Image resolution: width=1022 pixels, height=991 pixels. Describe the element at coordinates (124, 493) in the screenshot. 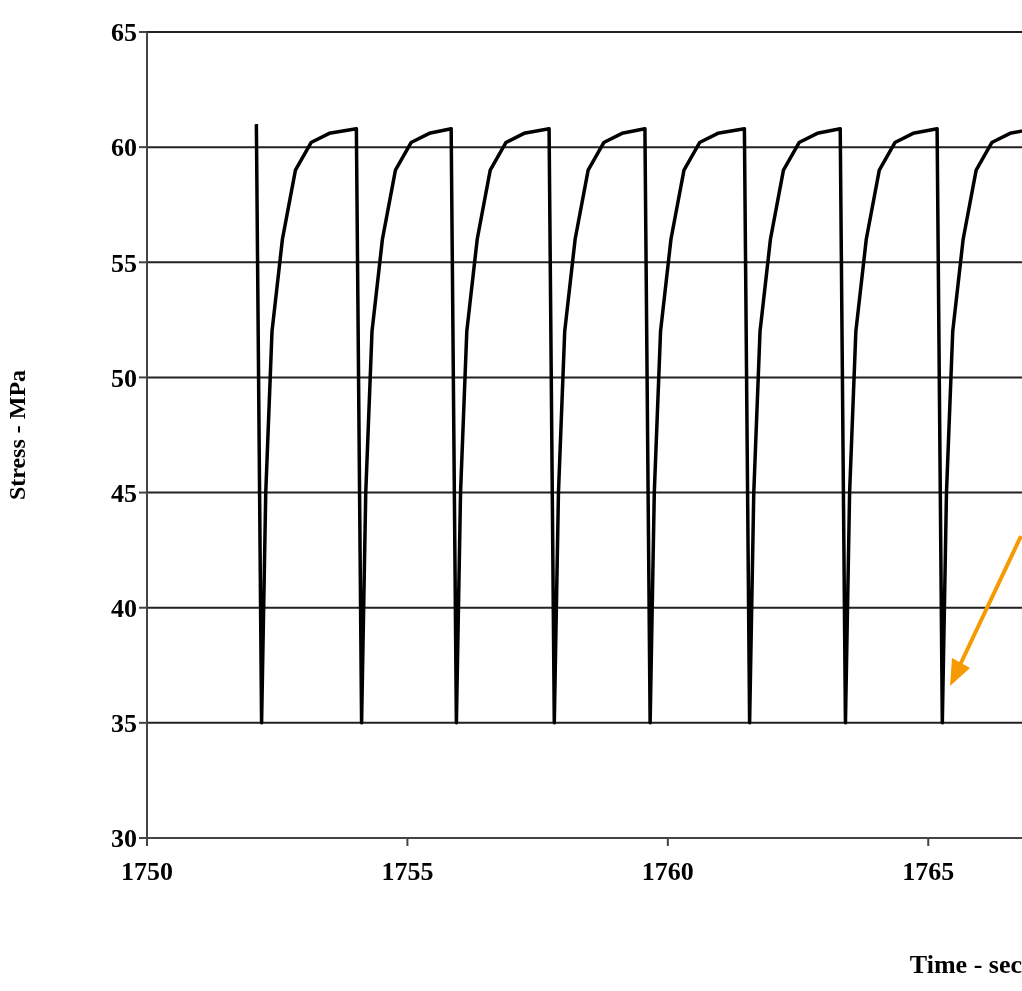

I see `y-tick-label: 45` at that location.